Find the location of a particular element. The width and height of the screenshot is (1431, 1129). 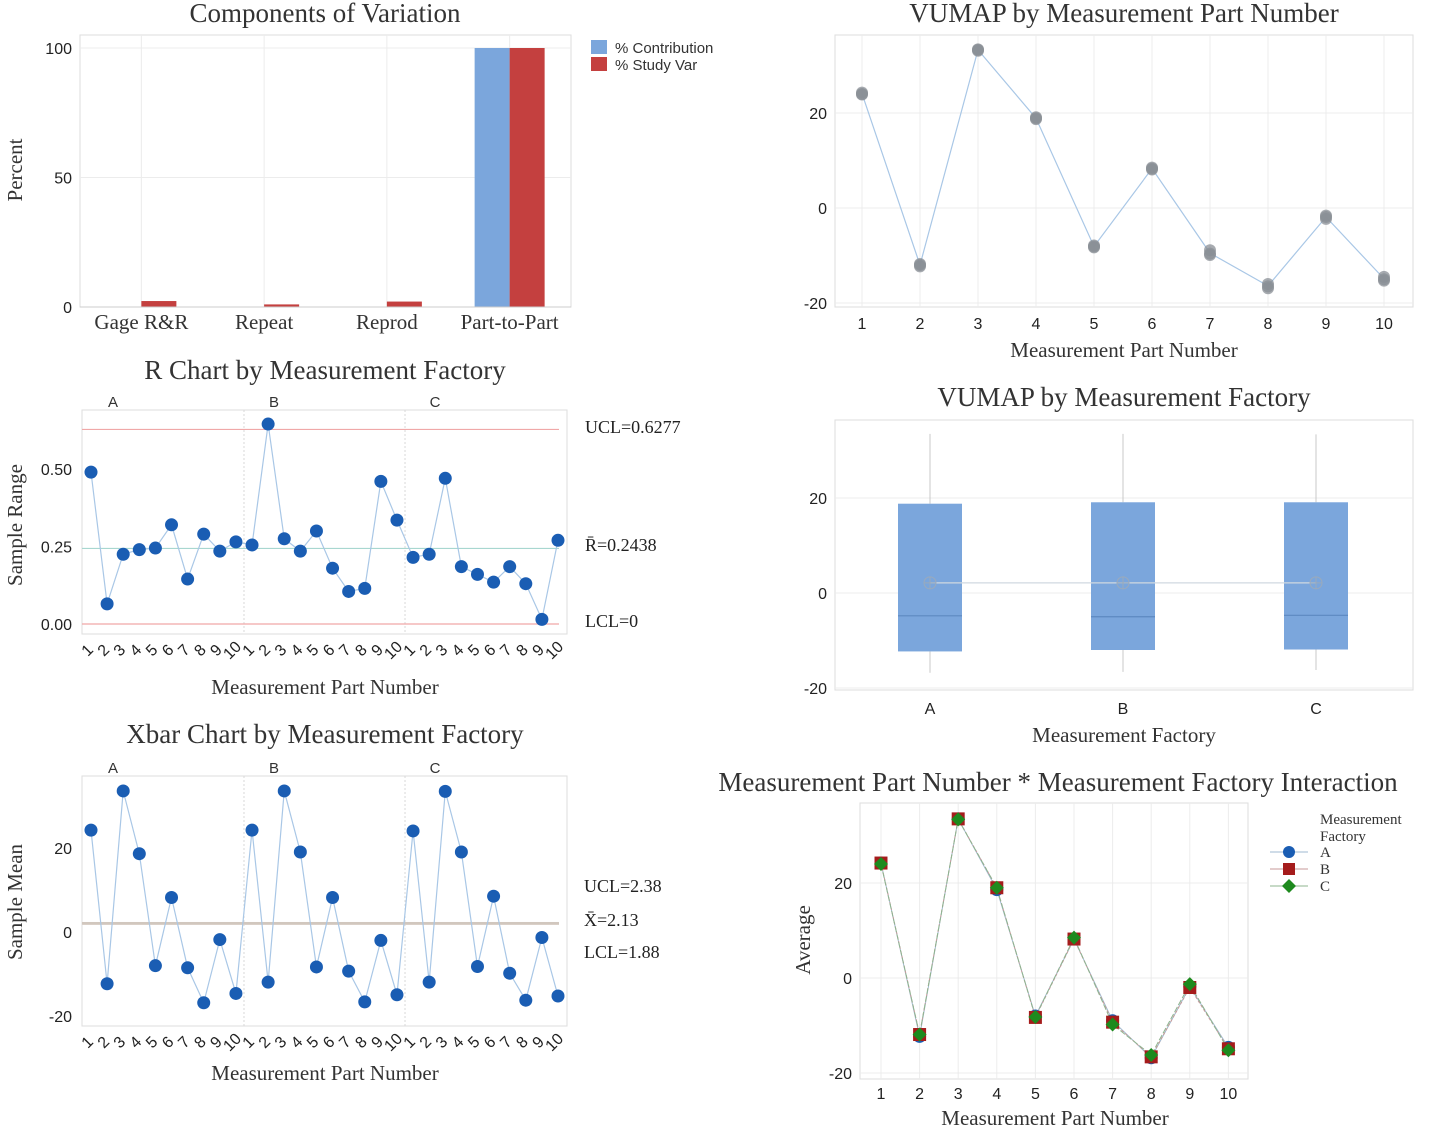

vumap-part-title: VUMAP by Measurement Part Number is located at coordinates (1123, 14).